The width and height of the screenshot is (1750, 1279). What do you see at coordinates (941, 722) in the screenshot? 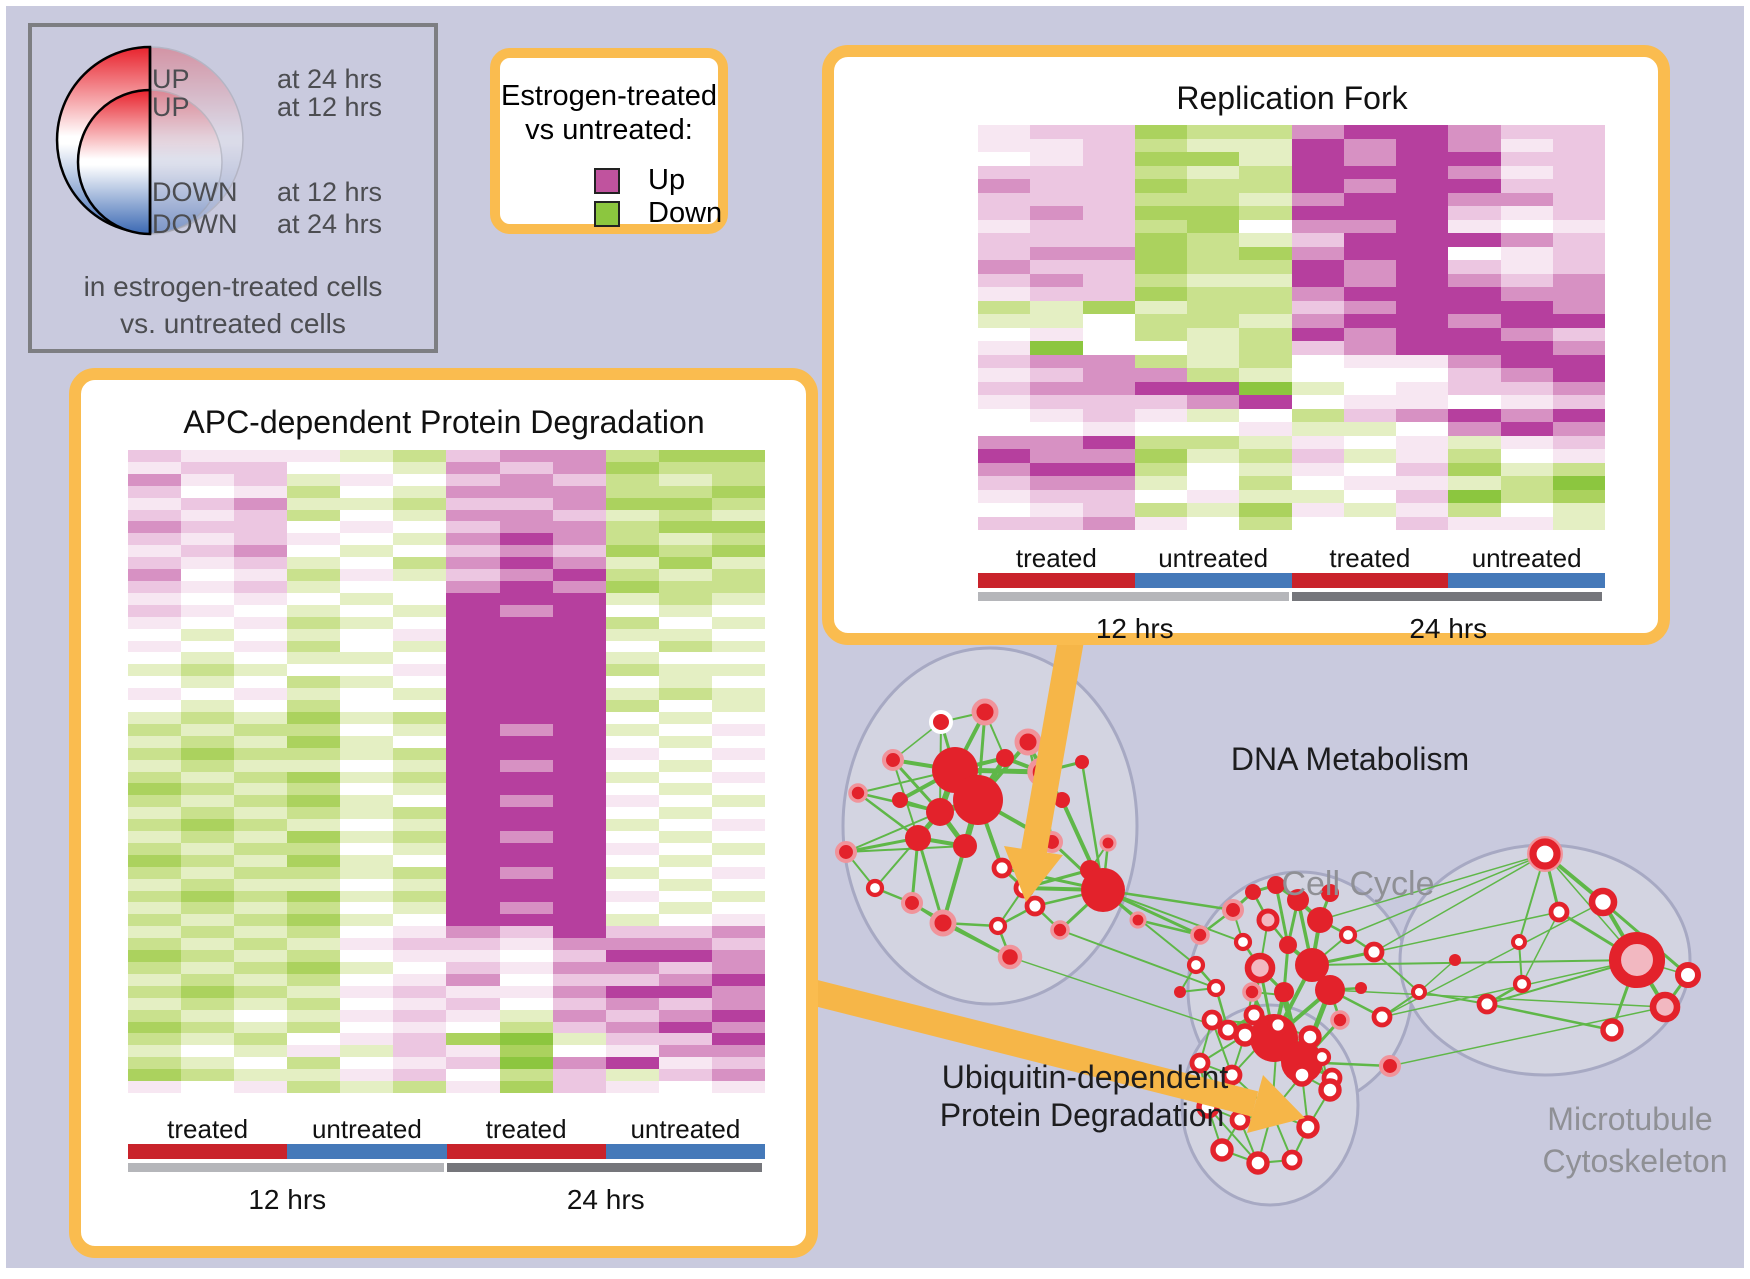
I see `gene-node-white-halo` at bounding box center [941, 722].